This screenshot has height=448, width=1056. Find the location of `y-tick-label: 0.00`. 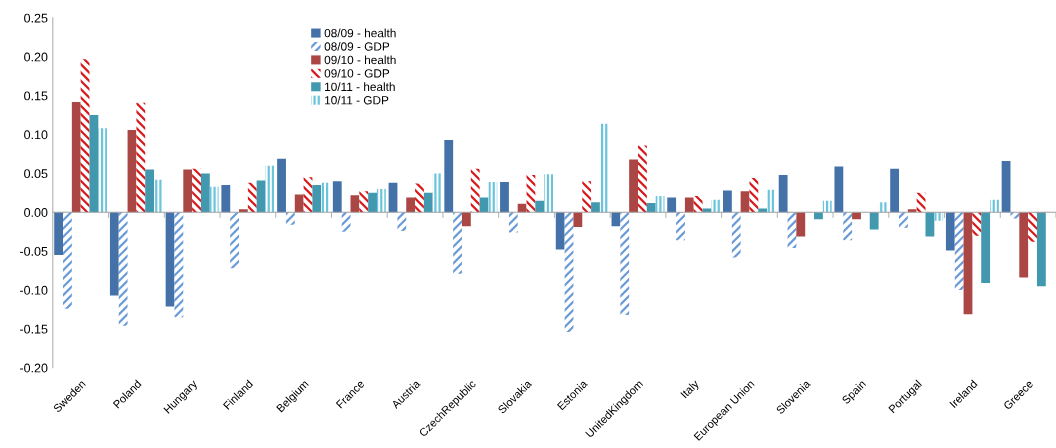

y-tick-label: 0.00 is located at coordinates (36, 212).